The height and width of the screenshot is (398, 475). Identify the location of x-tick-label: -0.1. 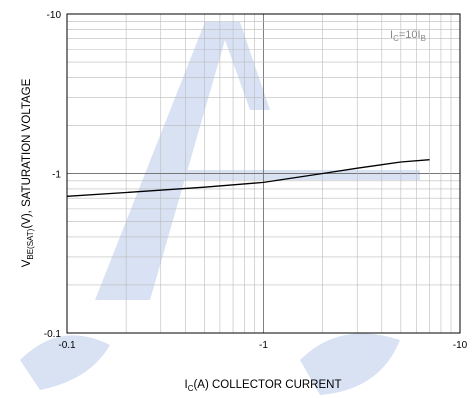
(67, 345).